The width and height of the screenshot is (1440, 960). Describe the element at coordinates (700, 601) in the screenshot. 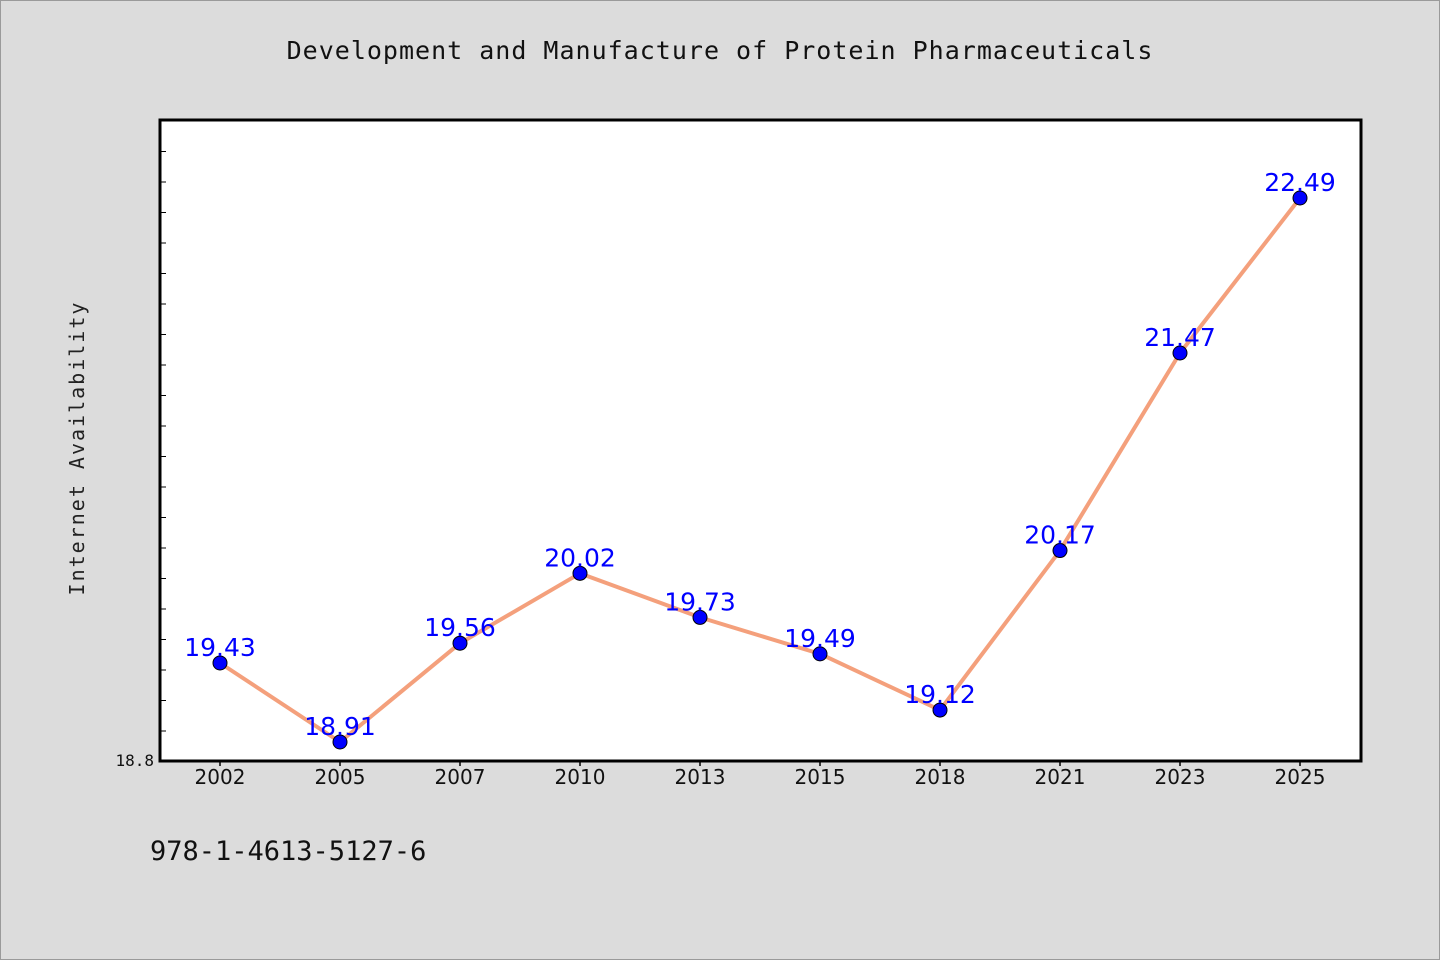

I see `data-label: 19.73` at that location.